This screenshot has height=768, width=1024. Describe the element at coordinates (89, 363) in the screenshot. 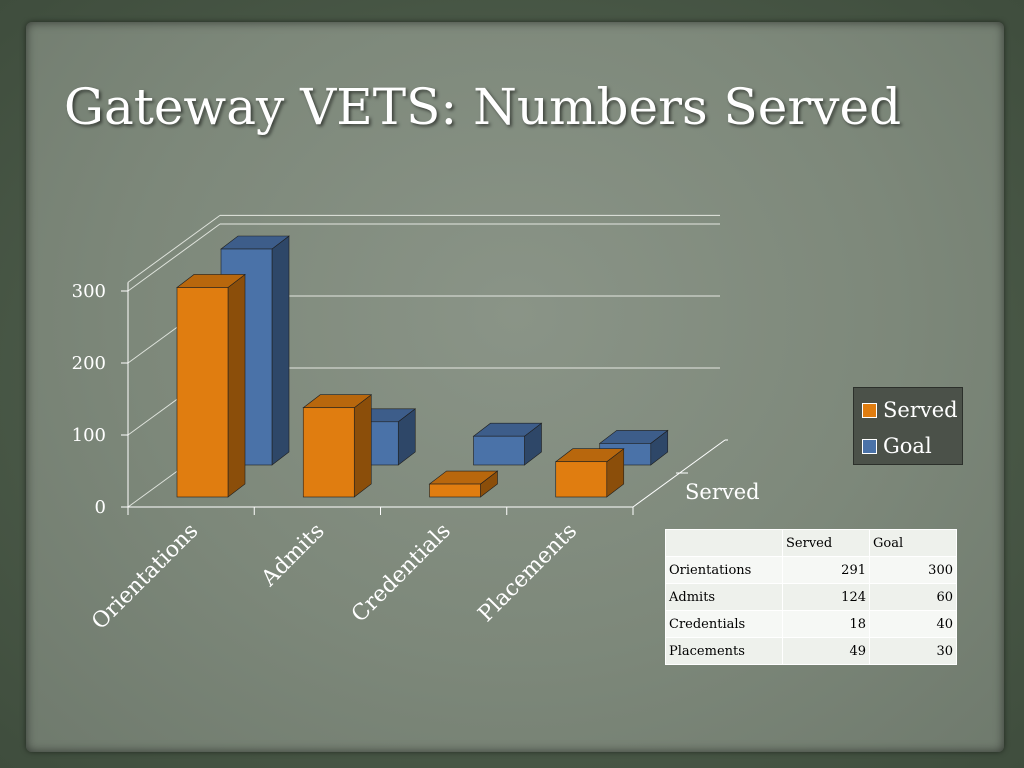

I see `y-tick-label: 200` at that location.